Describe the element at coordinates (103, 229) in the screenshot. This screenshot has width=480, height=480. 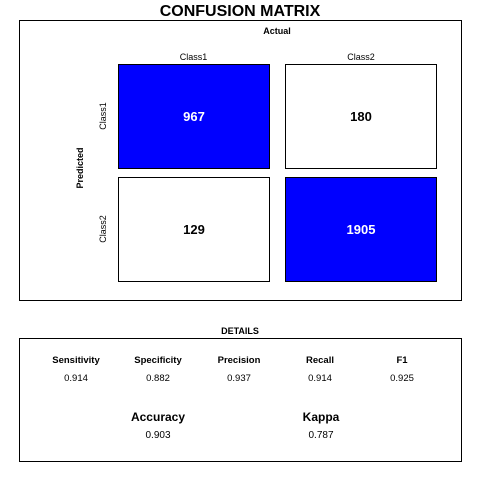
I see `row-label-class2: Class2` at that location.